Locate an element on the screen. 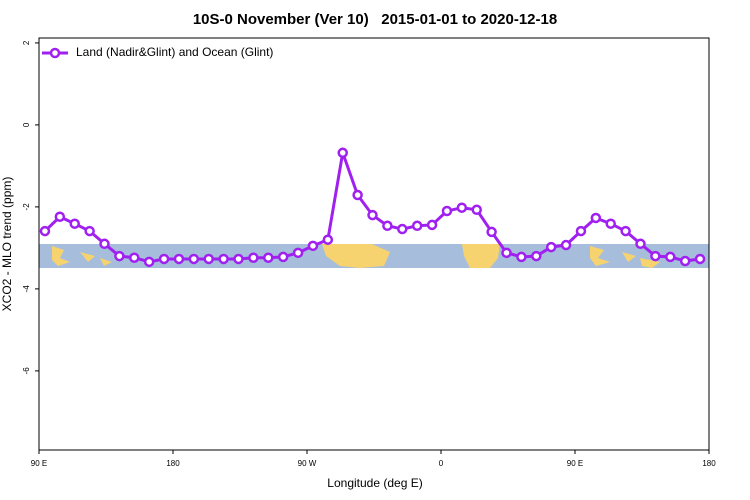  legend: Land (Nadir&Glint) and Ocean (Glint) is located at coordinates (157, 52).